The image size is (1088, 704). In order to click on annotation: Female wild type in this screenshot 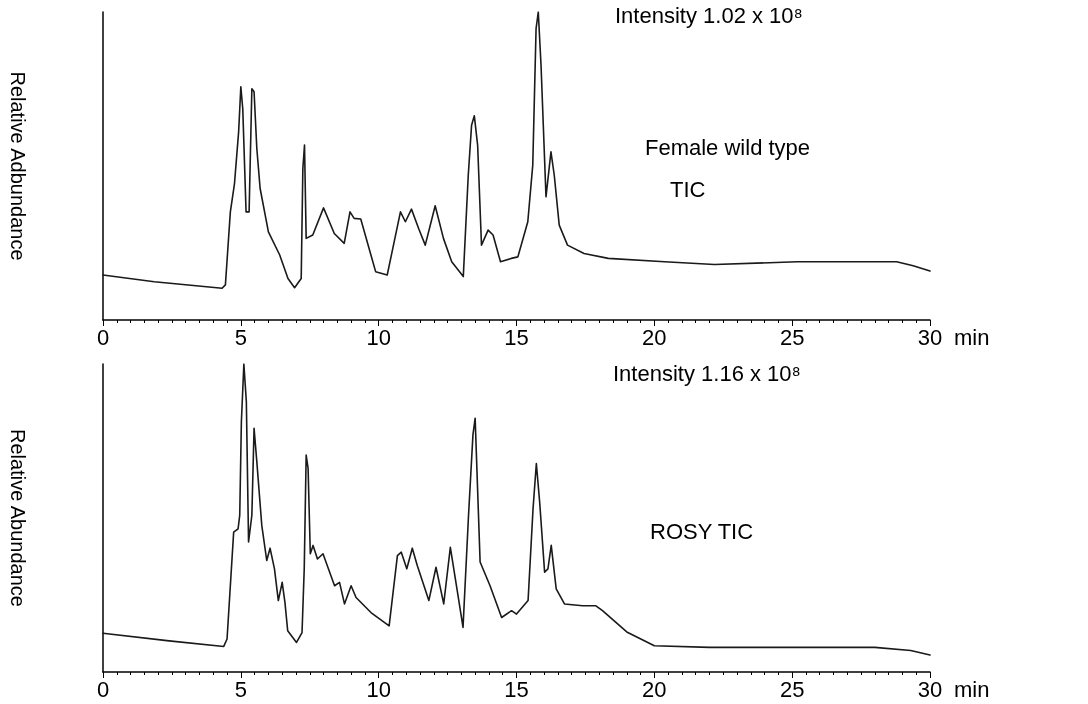, I will do `click(728, 147)`.